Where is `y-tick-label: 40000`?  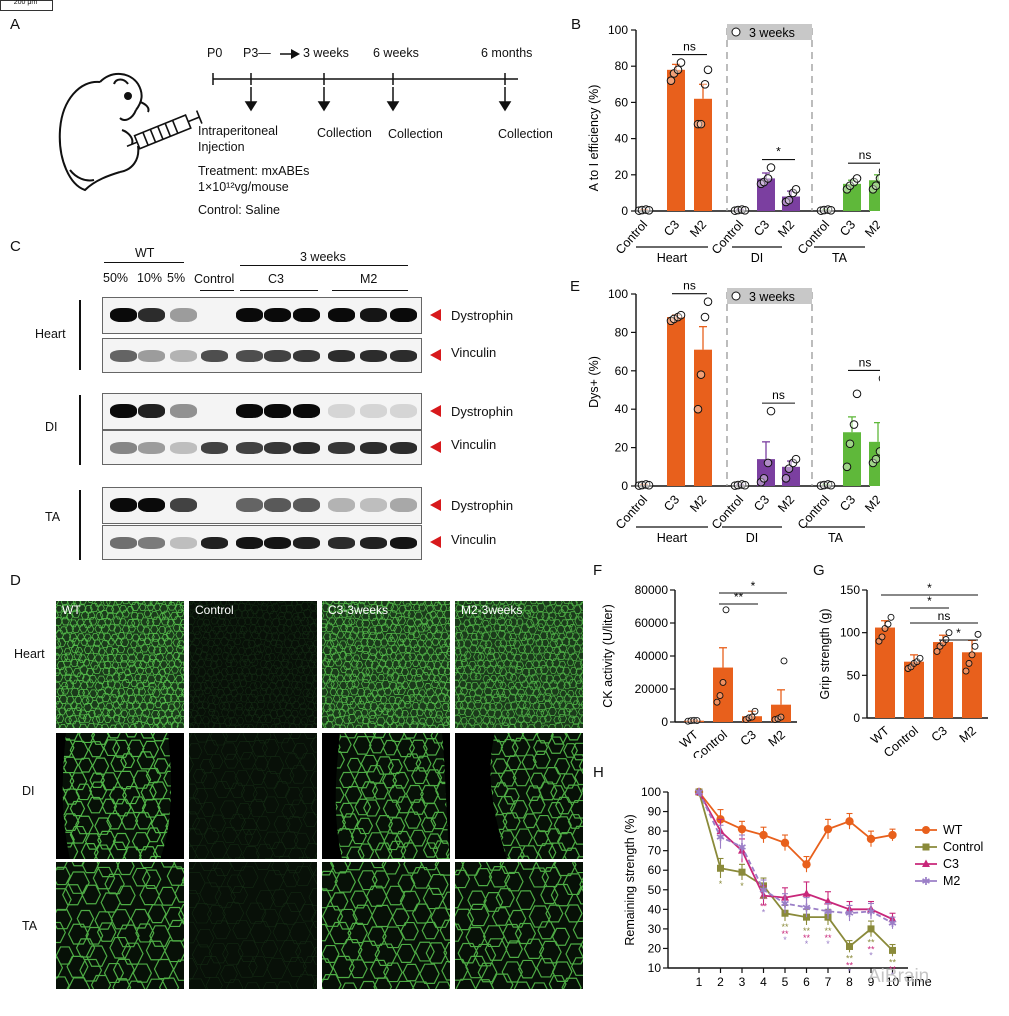
y-tick-label: 40000 is located at coordinates (652, 656).